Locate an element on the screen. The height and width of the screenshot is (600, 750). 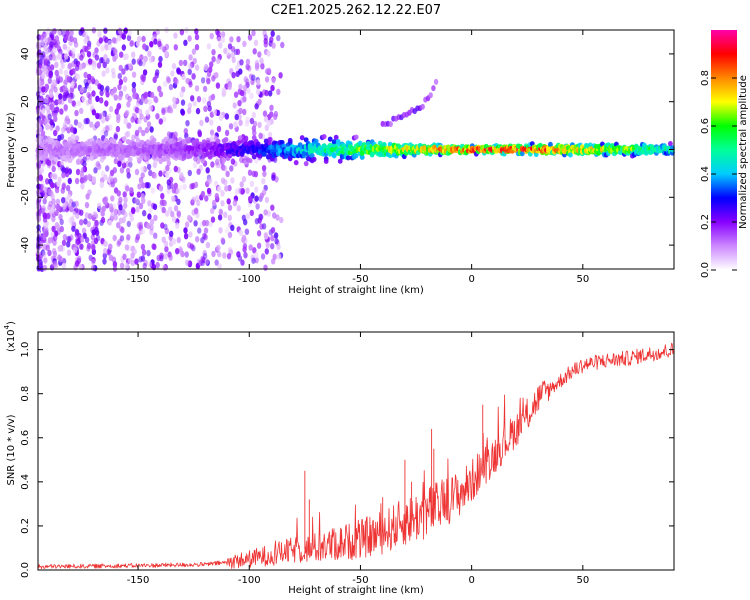
spectrogram-x-tick-label: -50 is located at coordinates (360, 279).